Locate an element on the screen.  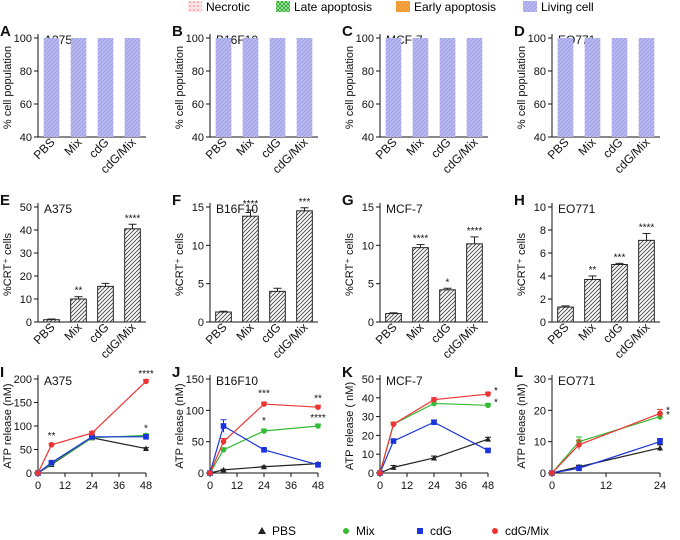
panel-label-E: E is located at coordinates (5, 200).